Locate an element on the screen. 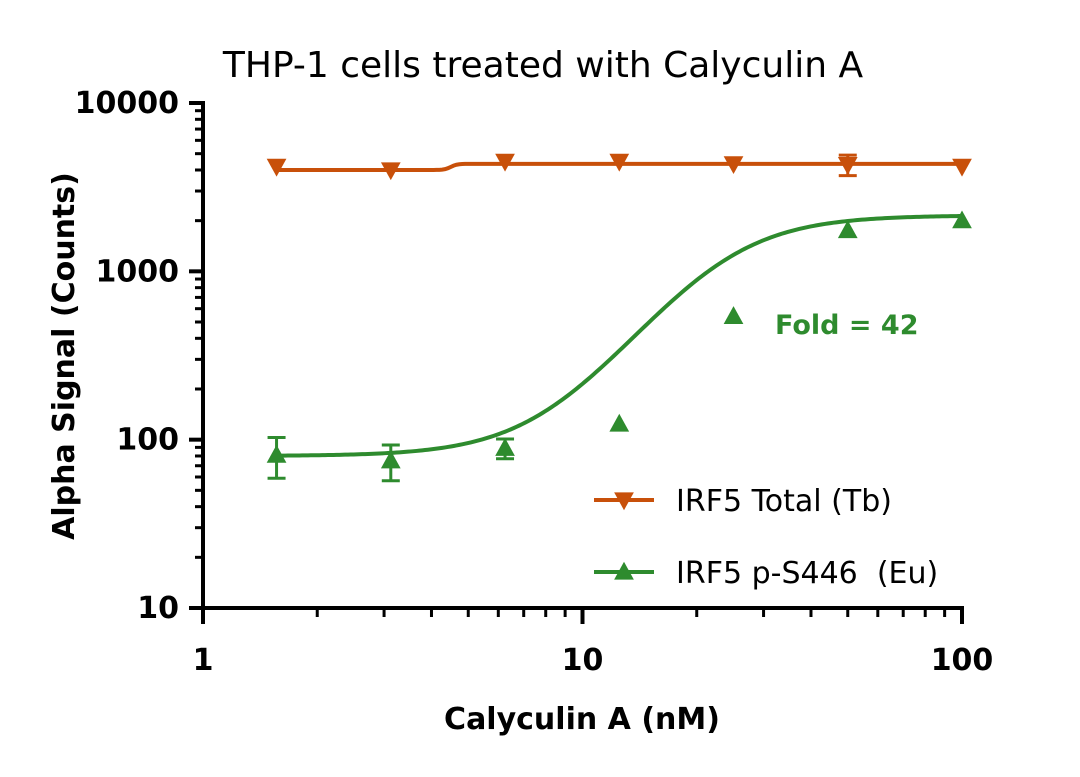  x-tick-label: 100 is located at coordinates (962, 660).